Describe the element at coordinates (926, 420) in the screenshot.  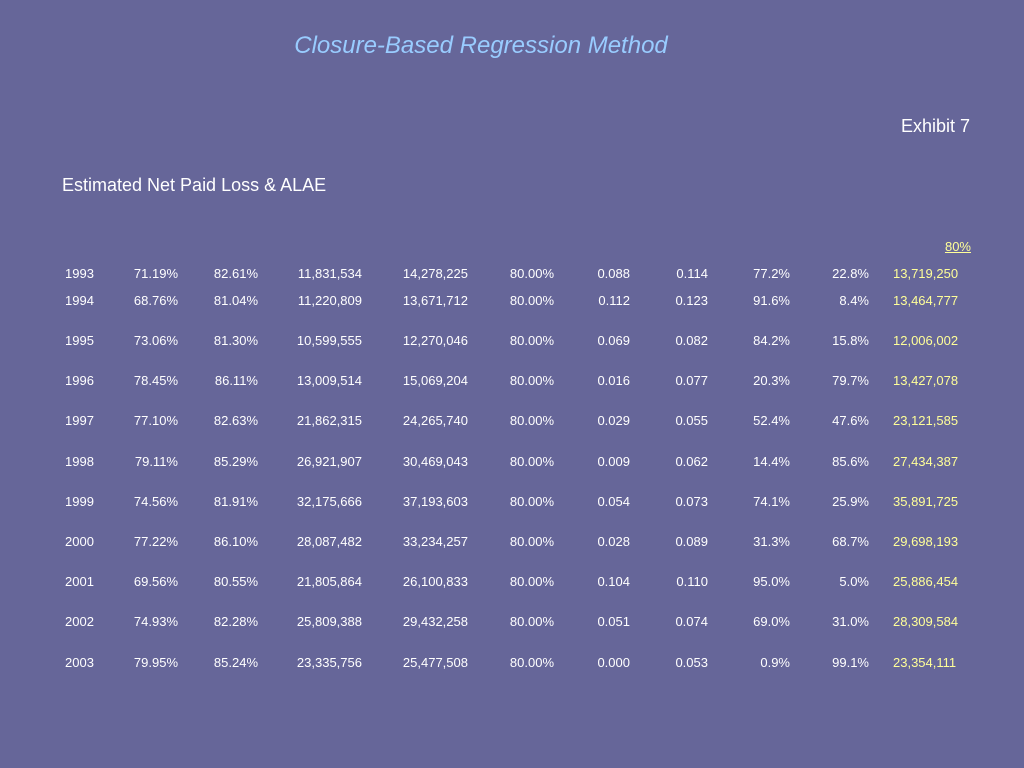
I see `estimate-cell: 23,121,585` at that location.